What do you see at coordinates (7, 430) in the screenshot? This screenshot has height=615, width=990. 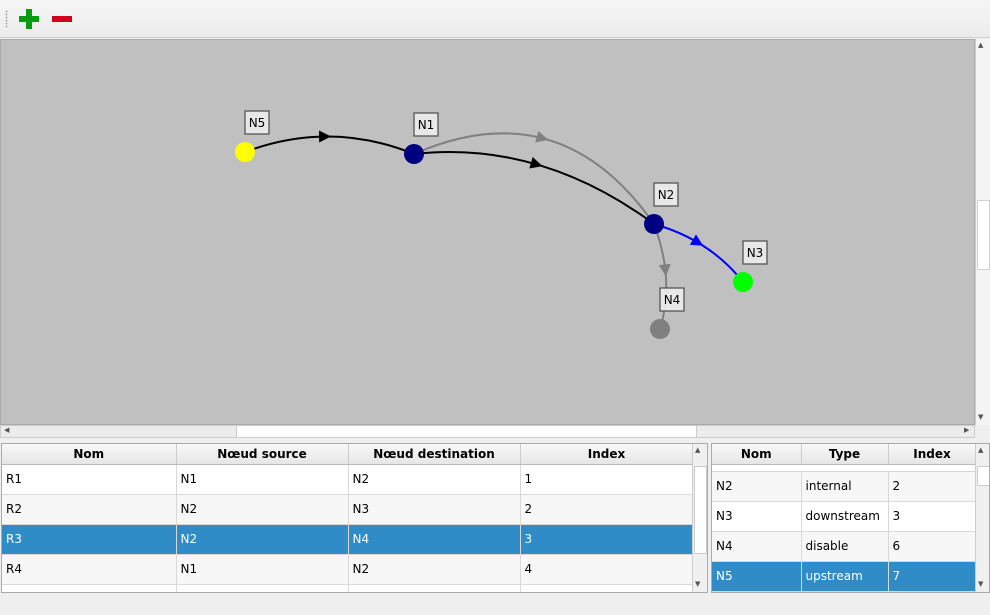 I see `scroll-left-icon: ◀` at bounding box center [7, 430].